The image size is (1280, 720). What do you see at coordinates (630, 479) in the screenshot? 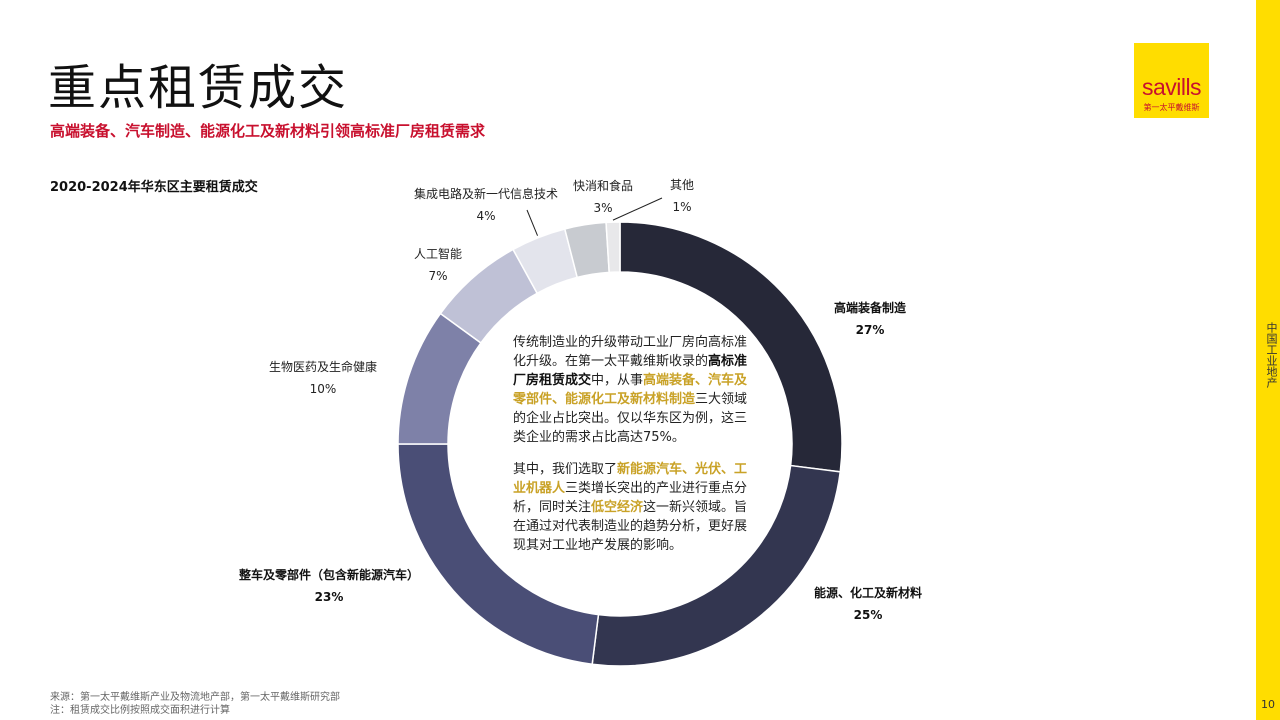
I see `para2-run-1: 新能源汽车、光伏、工业机器人` at bounding box center [630, 479].